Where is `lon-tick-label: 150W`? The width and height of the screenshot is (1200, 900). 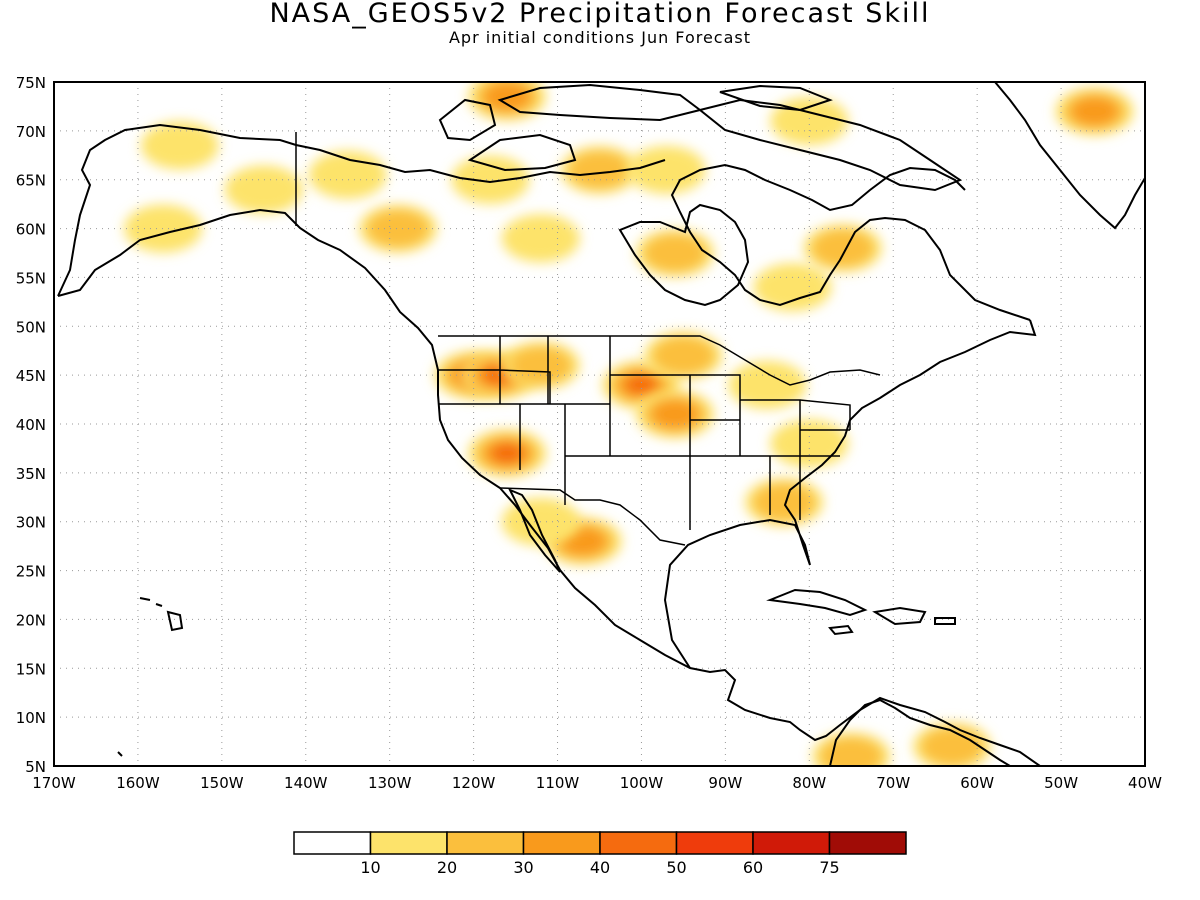 lon-tick-label: 150W is located at coordinates (222, 783).